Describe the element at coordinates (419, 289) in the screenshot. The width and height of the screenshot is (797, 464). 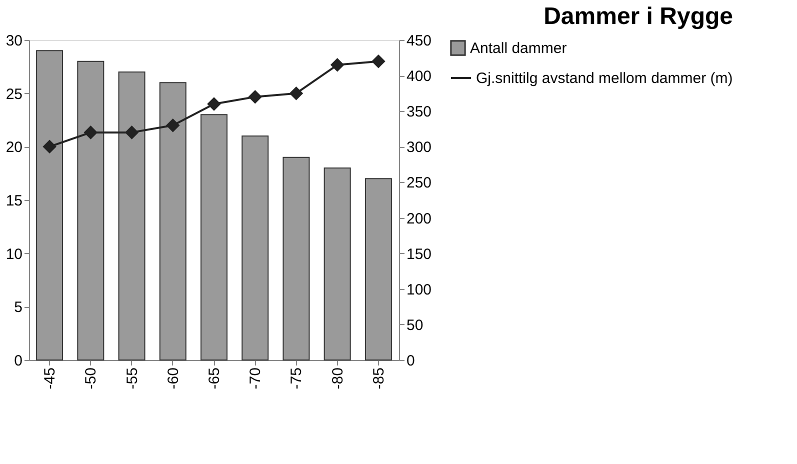
I see `y2-tick-label: 100` at that location.